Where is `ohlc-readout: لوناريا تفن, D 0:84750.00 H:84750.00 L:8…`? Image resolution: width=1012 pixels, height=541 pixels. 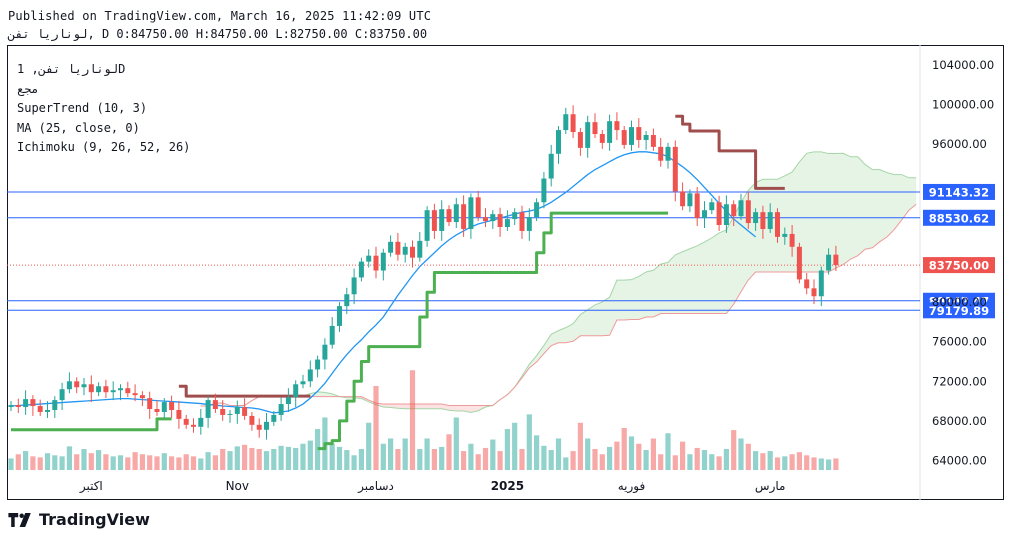 ohlc-readout: لوناريا تفن, D 0:84750.00 H:84750.00 L:8… is located at coordinates (218, 34).